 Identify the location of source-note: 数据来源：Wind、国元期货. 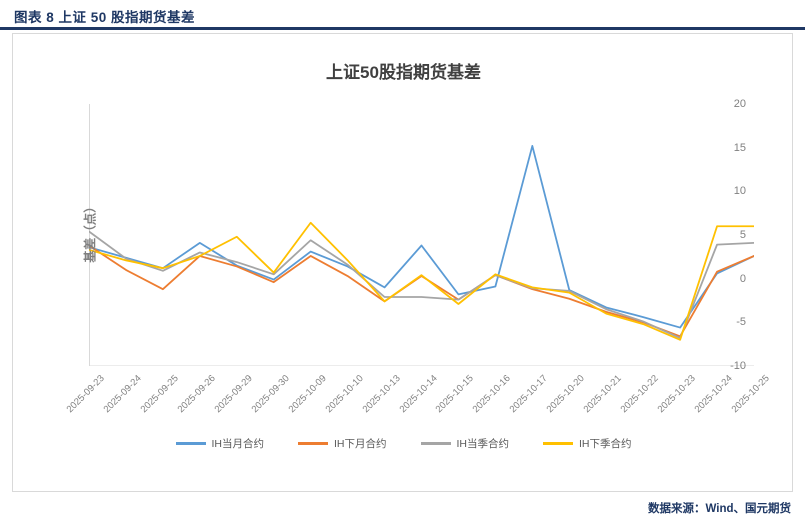
(719, 509).